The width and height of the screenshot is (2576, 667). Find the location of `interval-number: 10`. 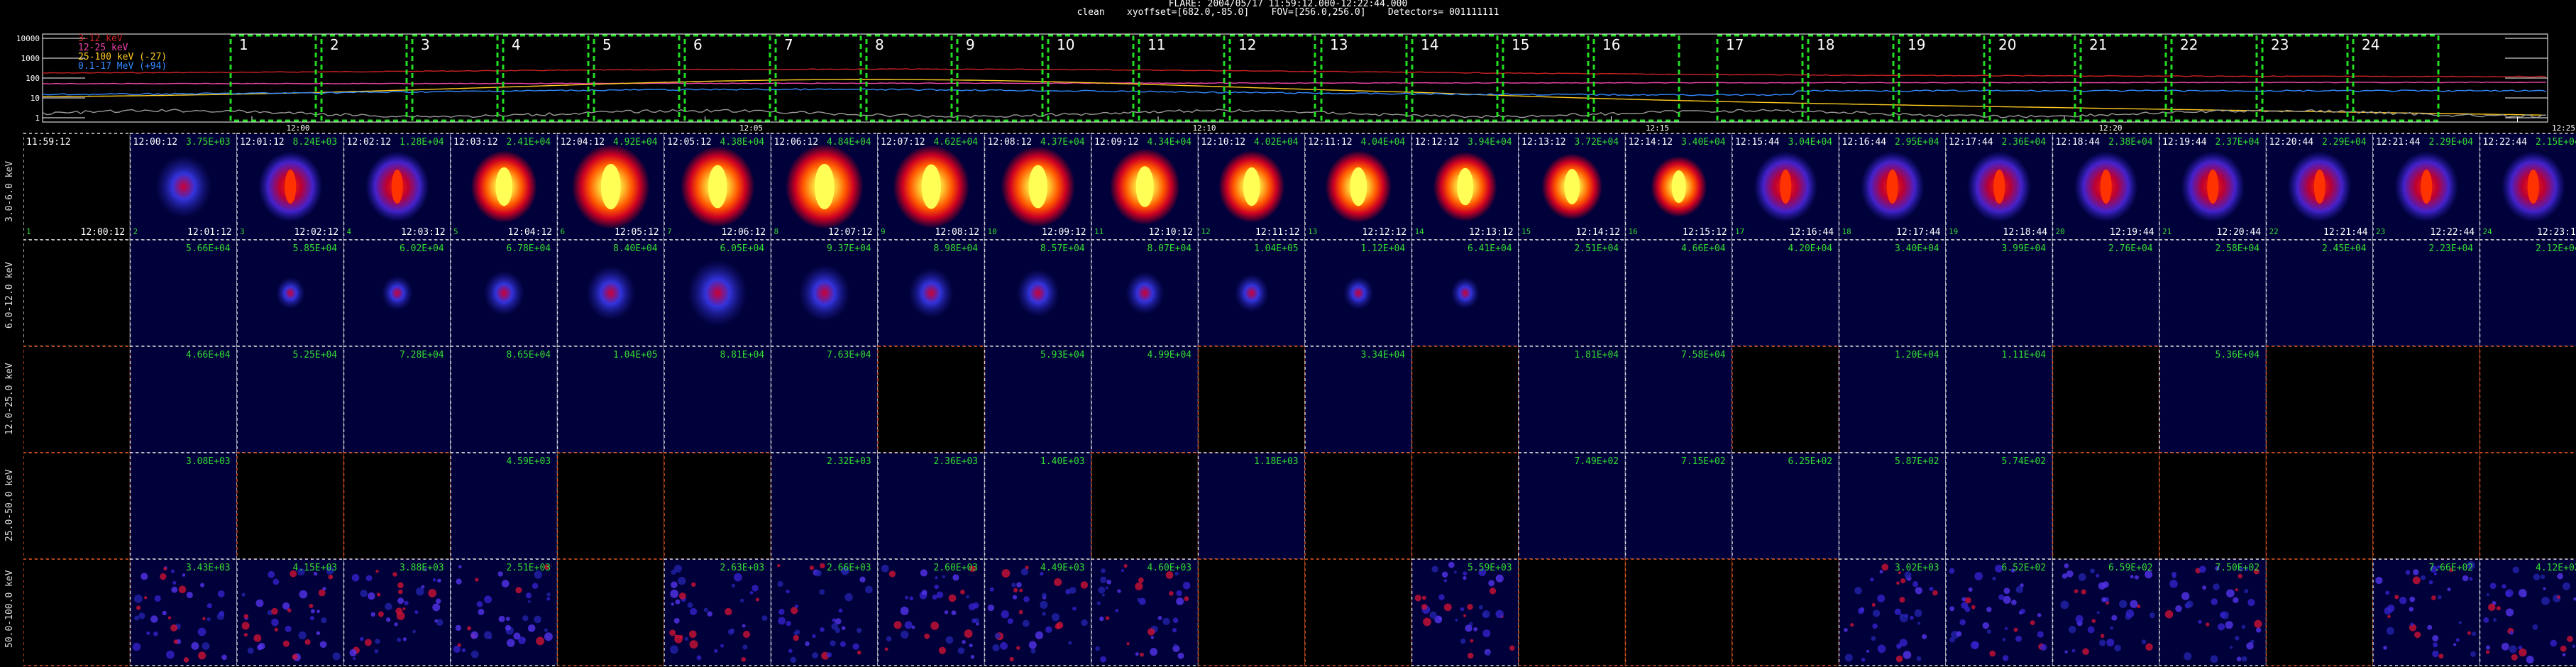

interval-number: 10 is located at coordinates (1065, 44).